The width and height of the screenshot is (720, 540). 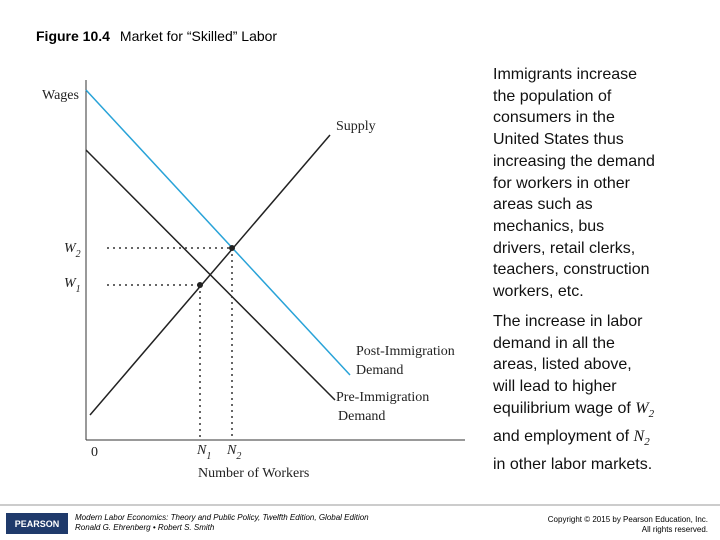 What do you see at coordinates (558, 140) in the screenshot?
I see `text-line: United States thus` at bounding box center [558, 140].